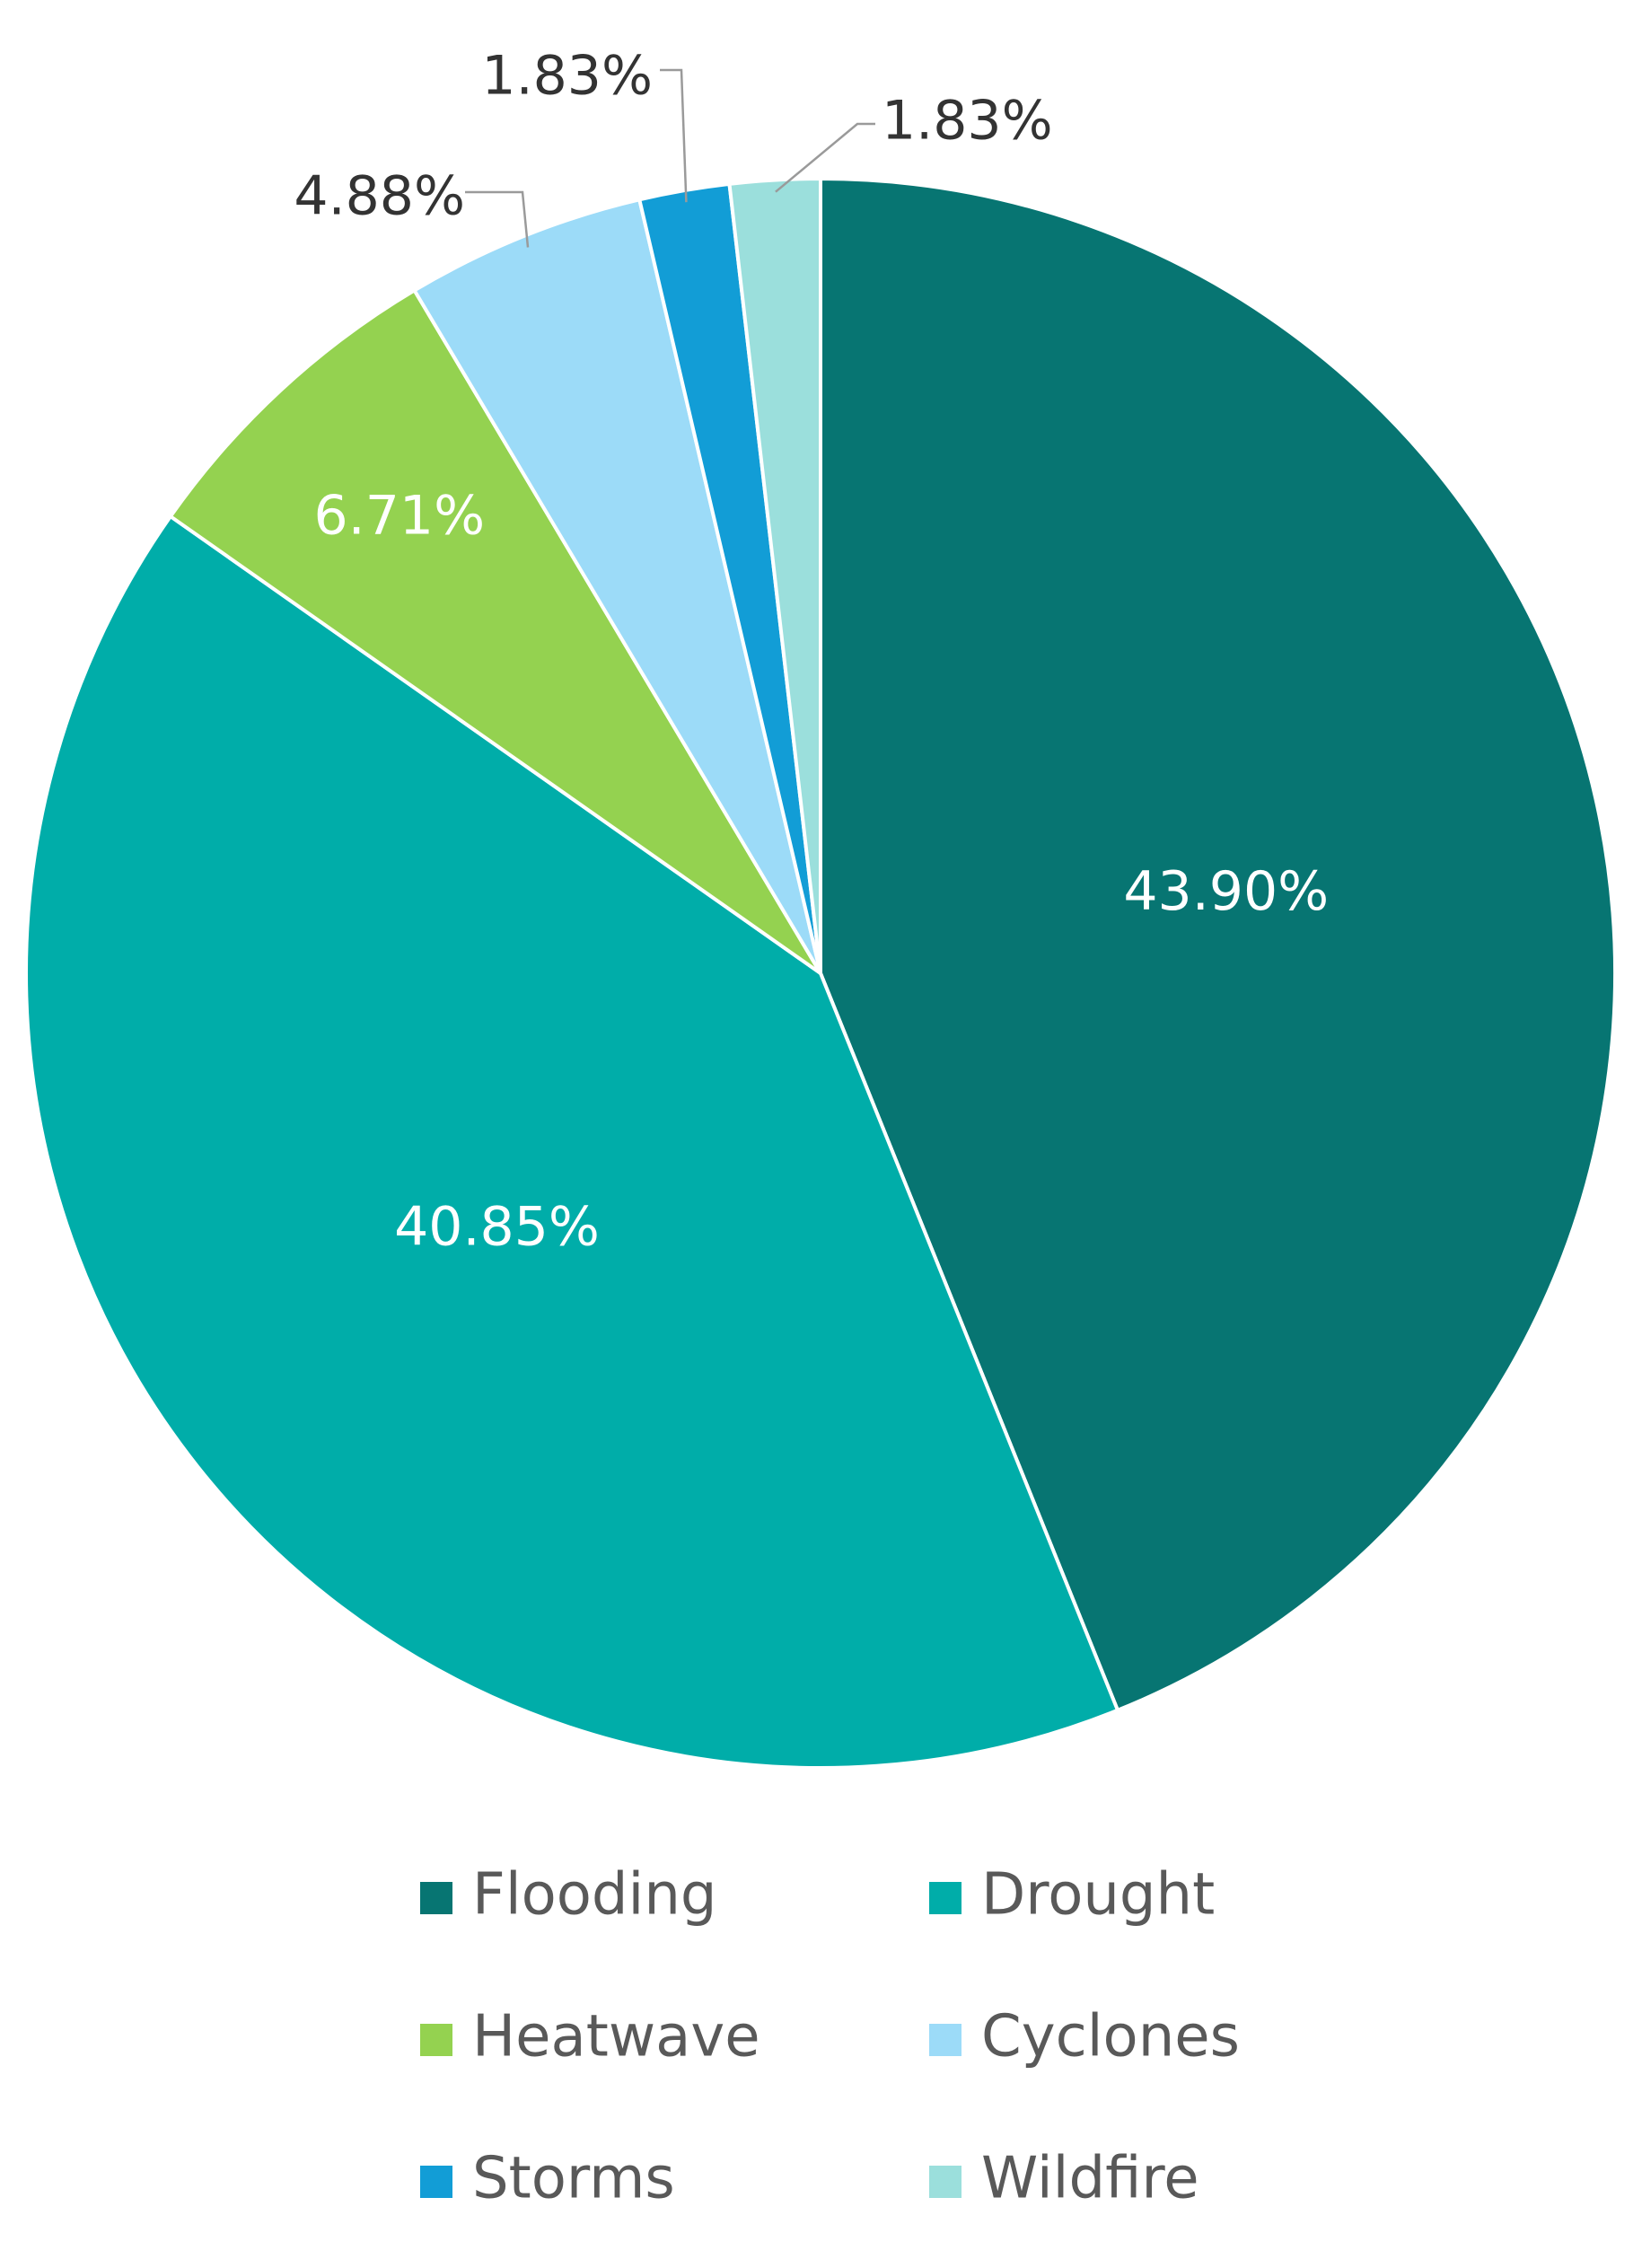 Image resolution: width=1642 pixels, height=2268 pixels. Describe the element at coordinates (436, 1898) in the screenshot. I see `legend-swatch-flooding` at that location.